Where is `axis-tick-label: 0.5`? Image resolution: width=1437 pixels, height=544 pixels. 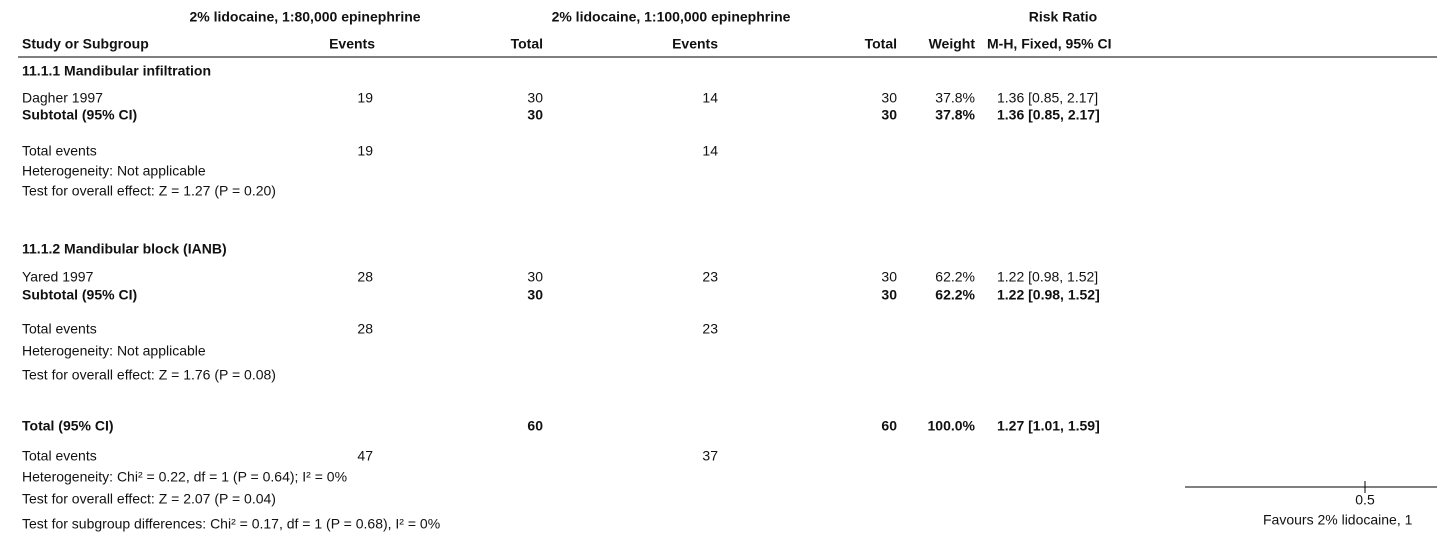 axis-tick-label: 0.5 is located at coordinates (1365, 500).